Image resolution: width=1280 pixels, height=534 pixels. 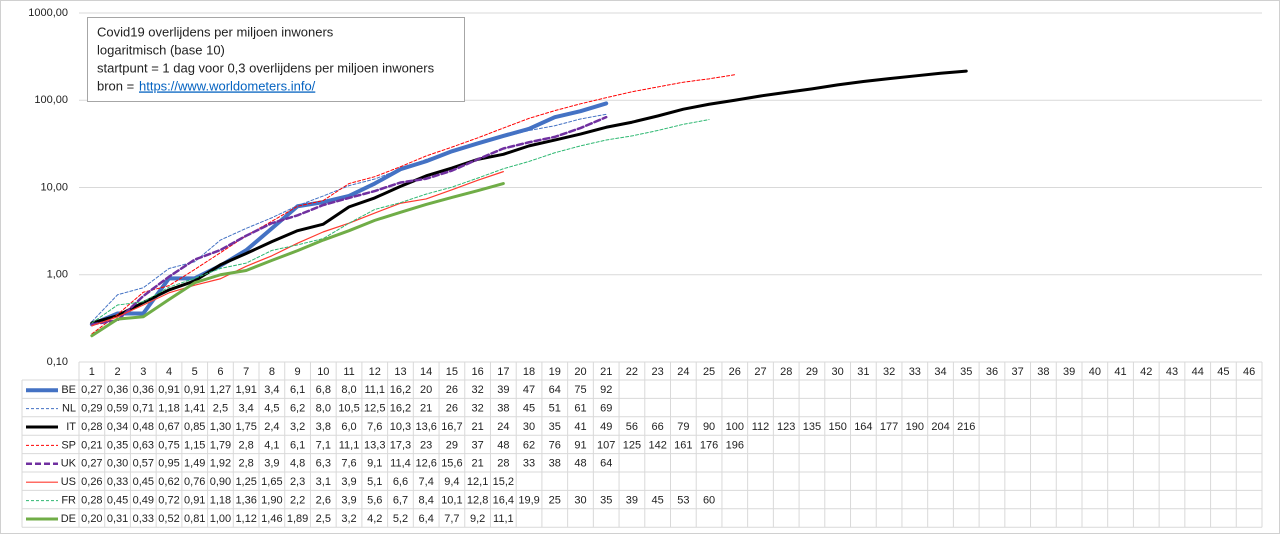 What do you see at coordinates (477, 372) in the screenshot?
I see `x-tick-label: 16` at bounding box center [477, 372].